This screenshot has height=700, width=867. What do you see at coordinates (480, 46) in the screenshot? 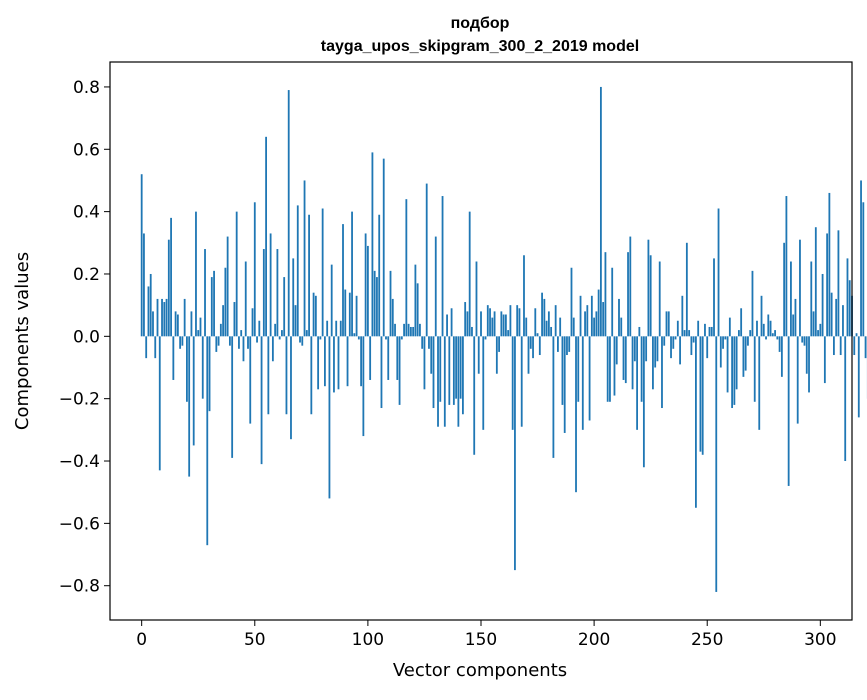
I see `chart-subtitle: tayga_upos_skipgram_300_2_2019 model` at bounding box center [480, 46].